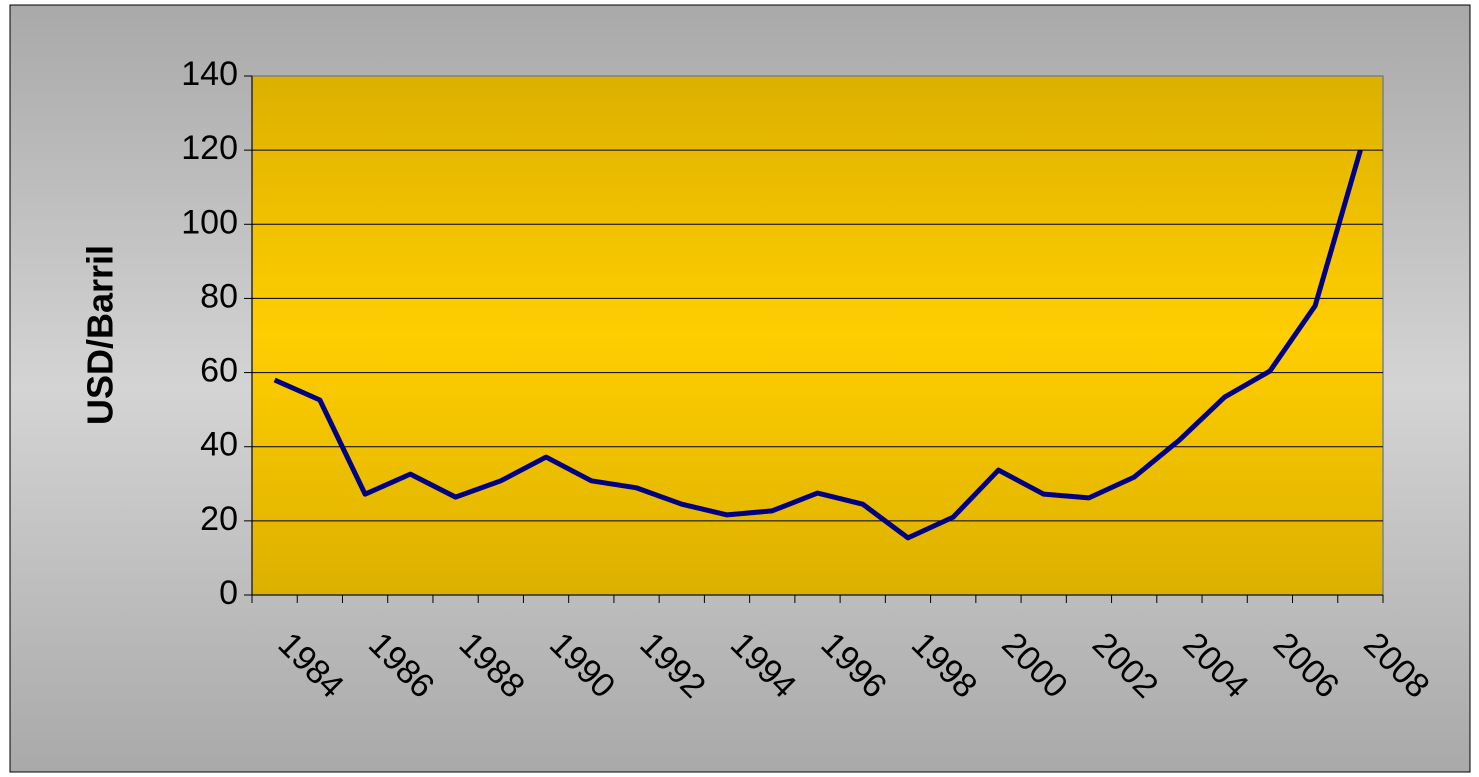 The width and height of the screenshot is (1479, 777). Describe the element at coordinates (209, 148) in the screenshot. I see `y-tick-label: 120` at that location.